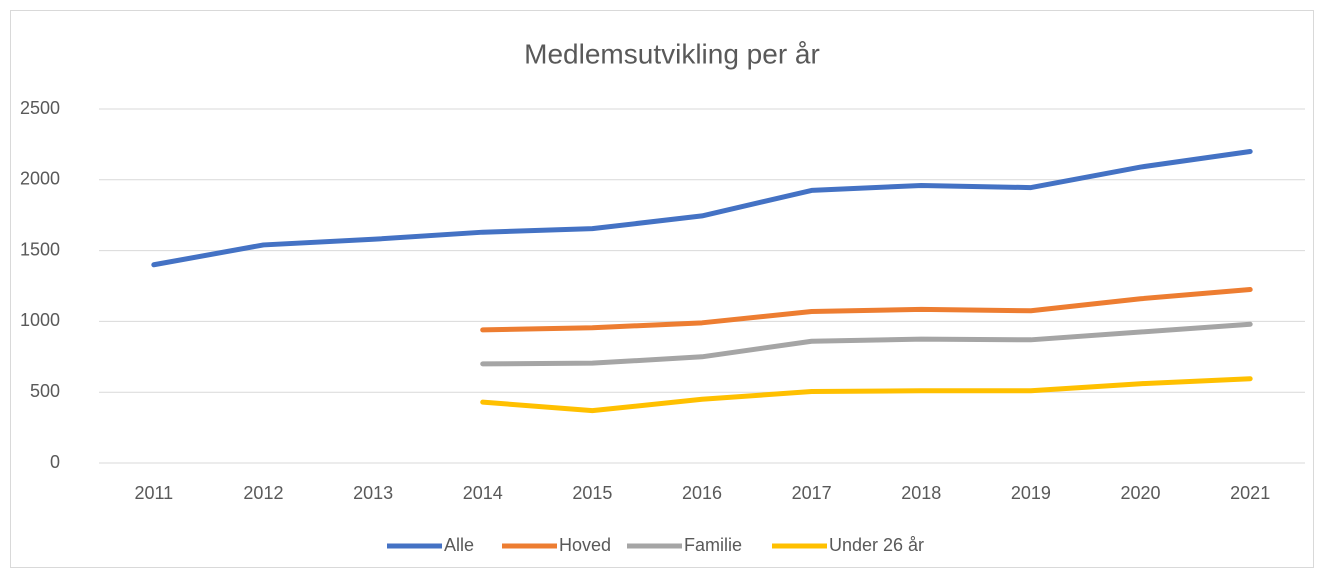 The width and height of the screenshot is (1324, 584). What do you see at coordinates (1031, 493) in the screenshot?
I see `x-tick-label: 2019` at bounding box center [1031, 493].